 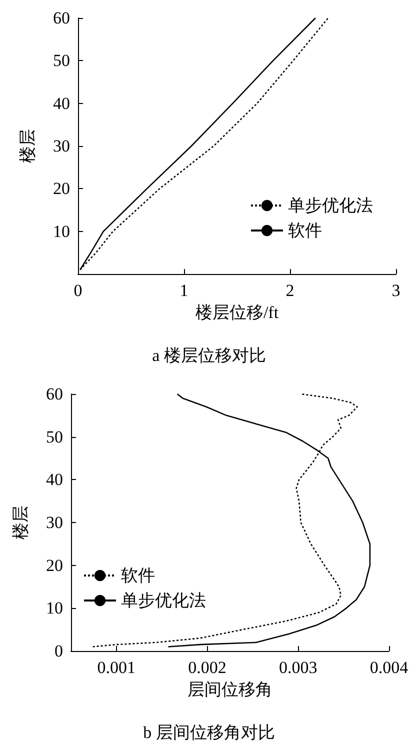 What do you see at coordinates (396, 290) in the screenshot?
I see `x-tick-label: 3` at bounding box center [396, 290].